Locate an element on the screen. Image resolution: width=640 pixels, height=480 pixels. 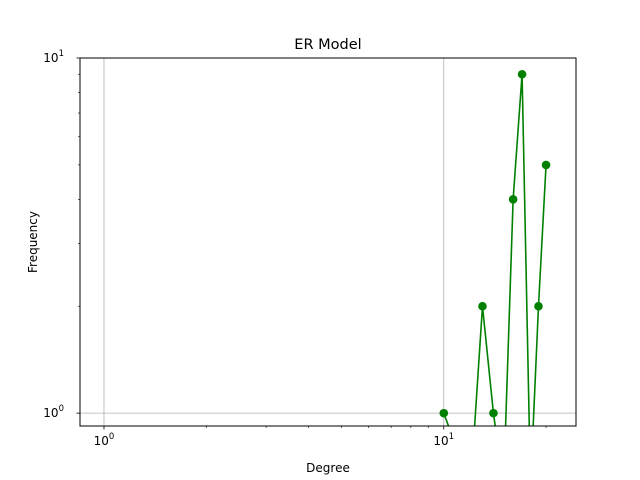
x-tick-label: 10¹ is located at coordinates (443, 440).